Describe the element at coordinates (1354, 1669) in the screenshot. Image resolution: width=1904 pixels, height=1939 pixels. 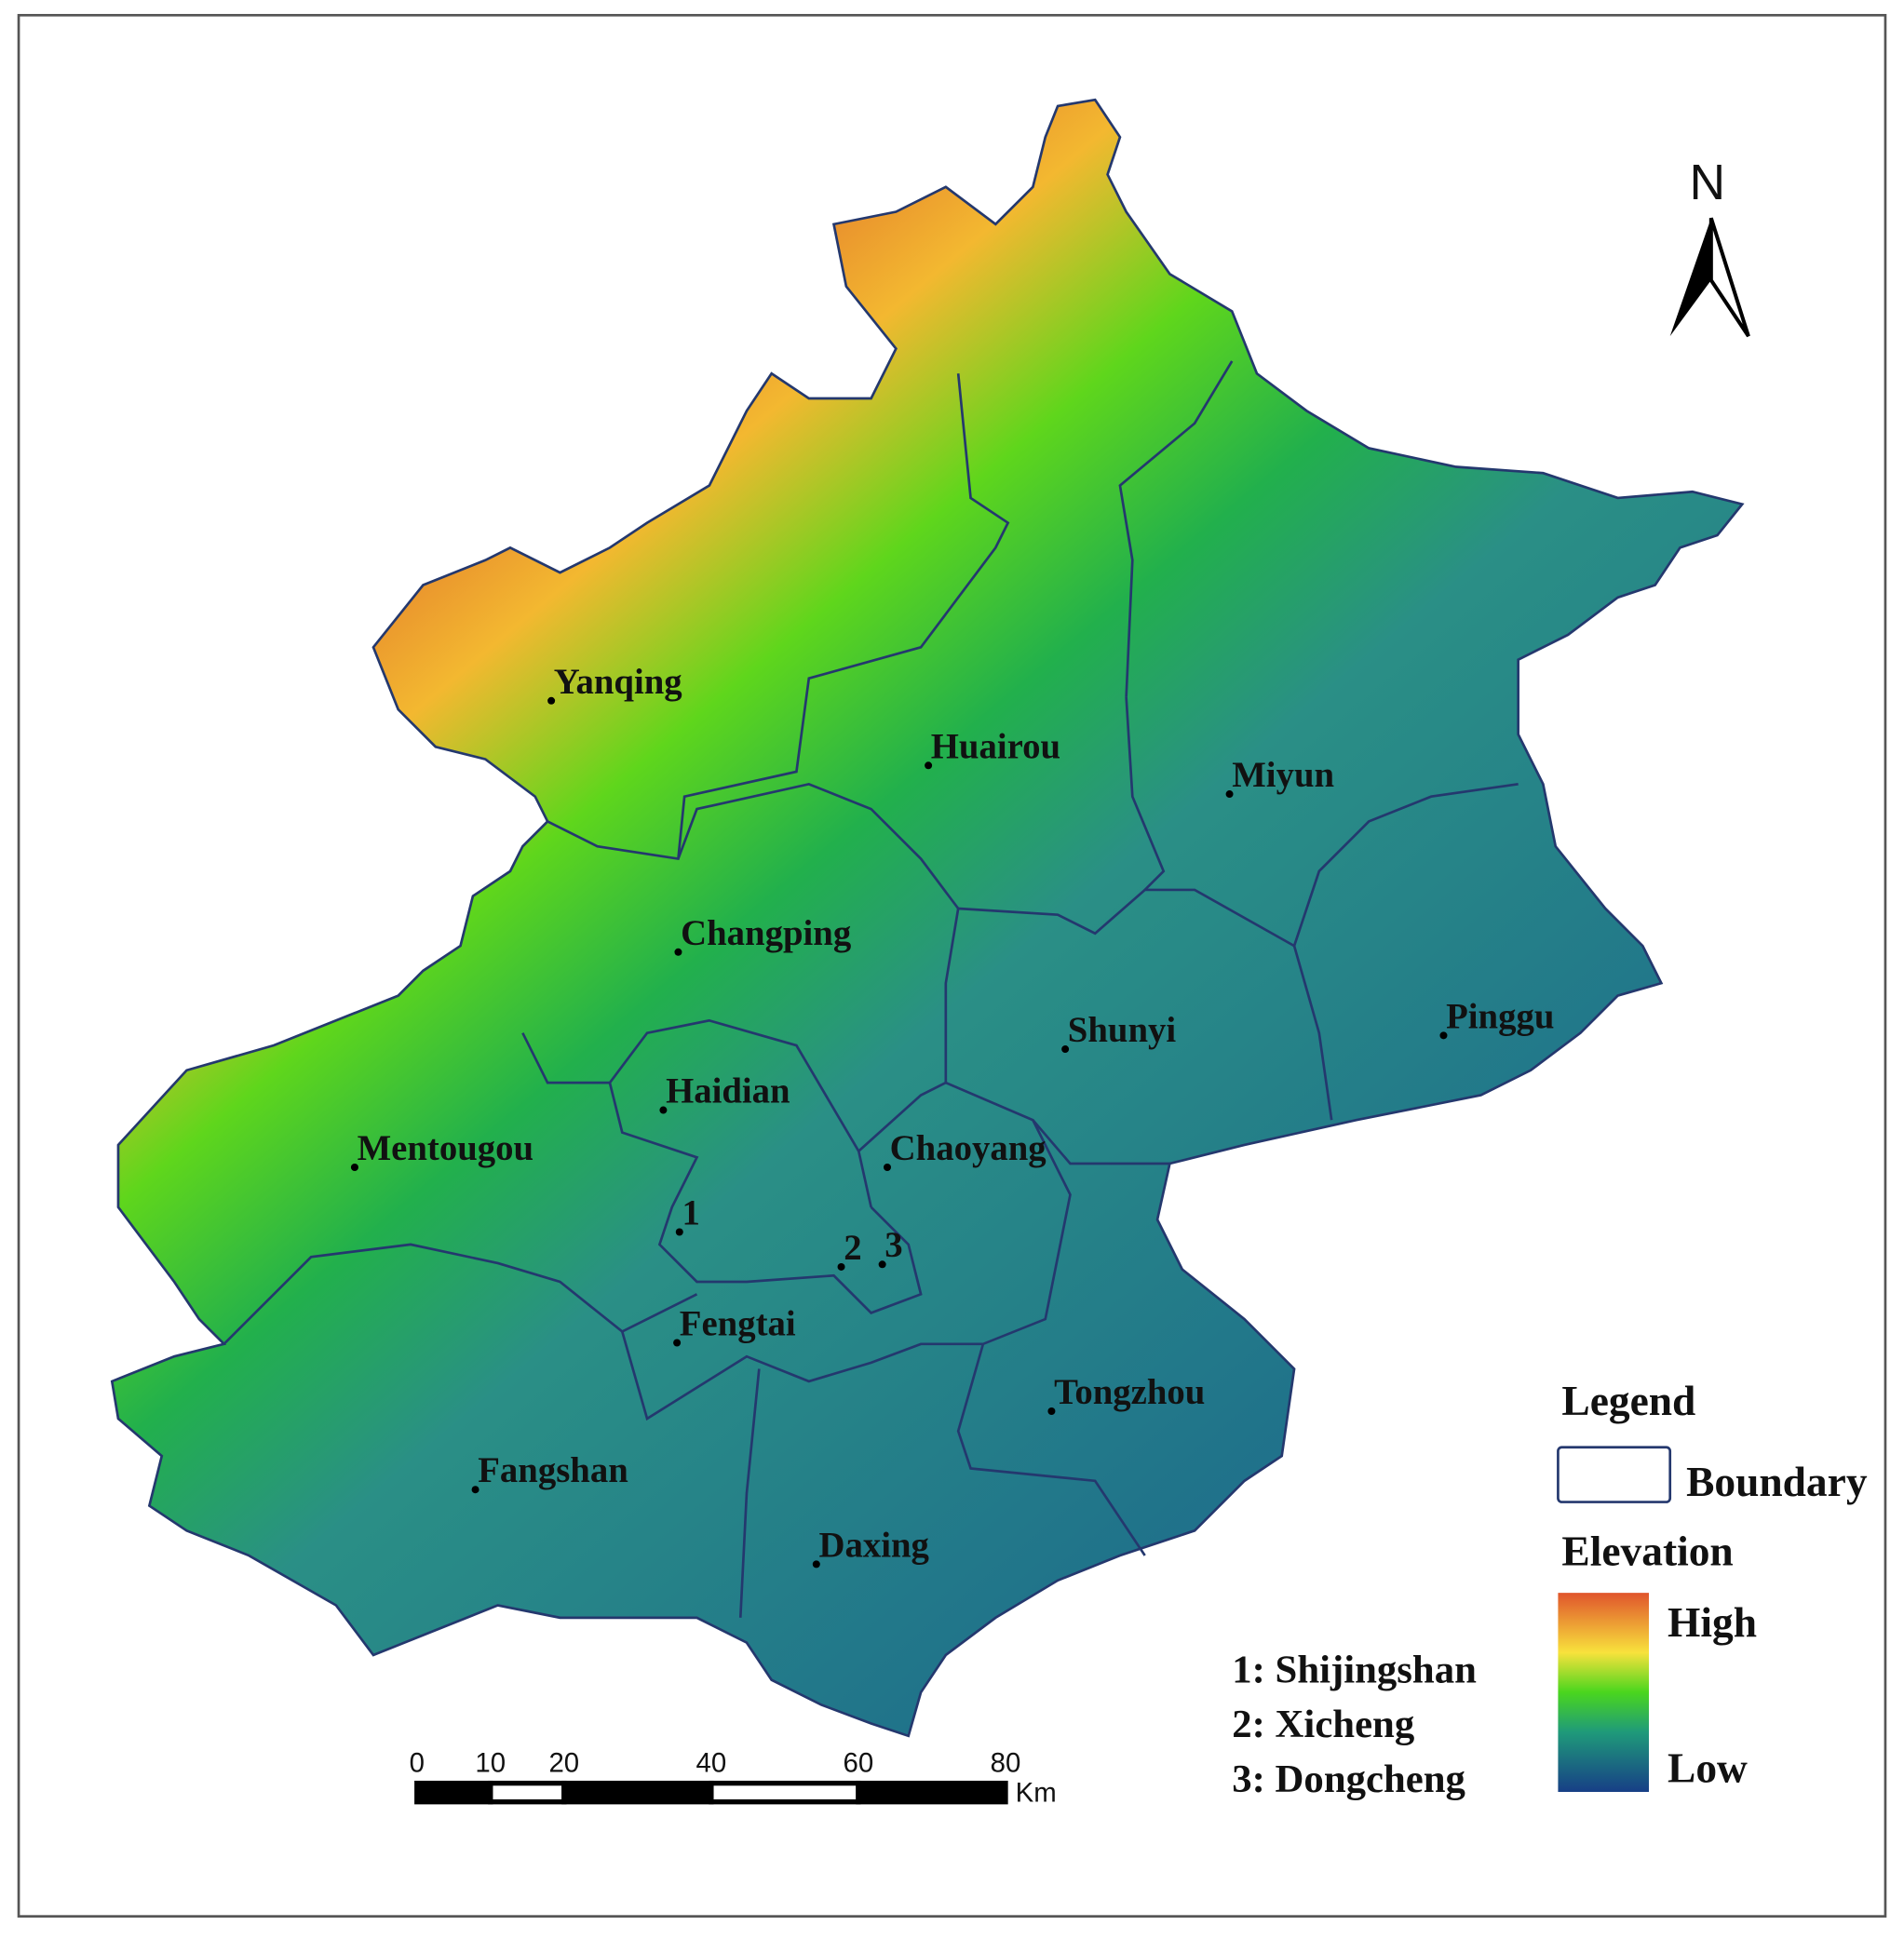
I see `key-entry: 1: Shijingshan` at that location.